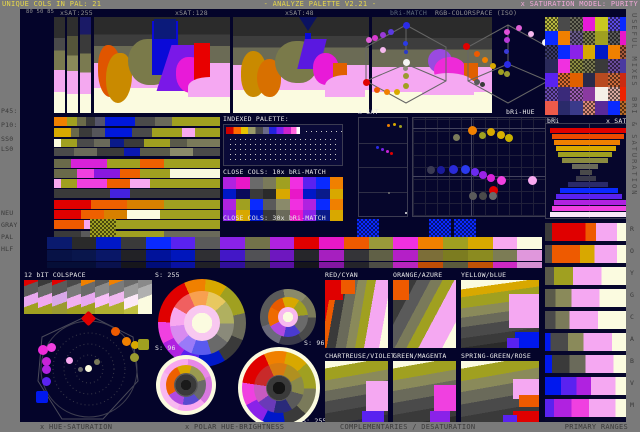 Image resolution: width=640 pixels, height=432 pixels. I want to click on axis-label-sat: x SAT, so click(368, 112).